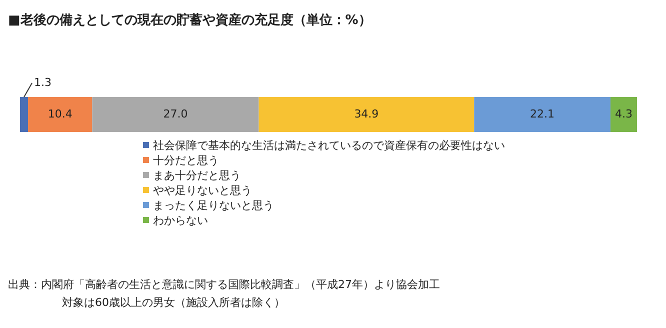 This screenshot has width=666, height=328. Describe the element at coordinates (213, 205) in the screenshot. I see `legend-label: まったく足りないと思う` at that location.